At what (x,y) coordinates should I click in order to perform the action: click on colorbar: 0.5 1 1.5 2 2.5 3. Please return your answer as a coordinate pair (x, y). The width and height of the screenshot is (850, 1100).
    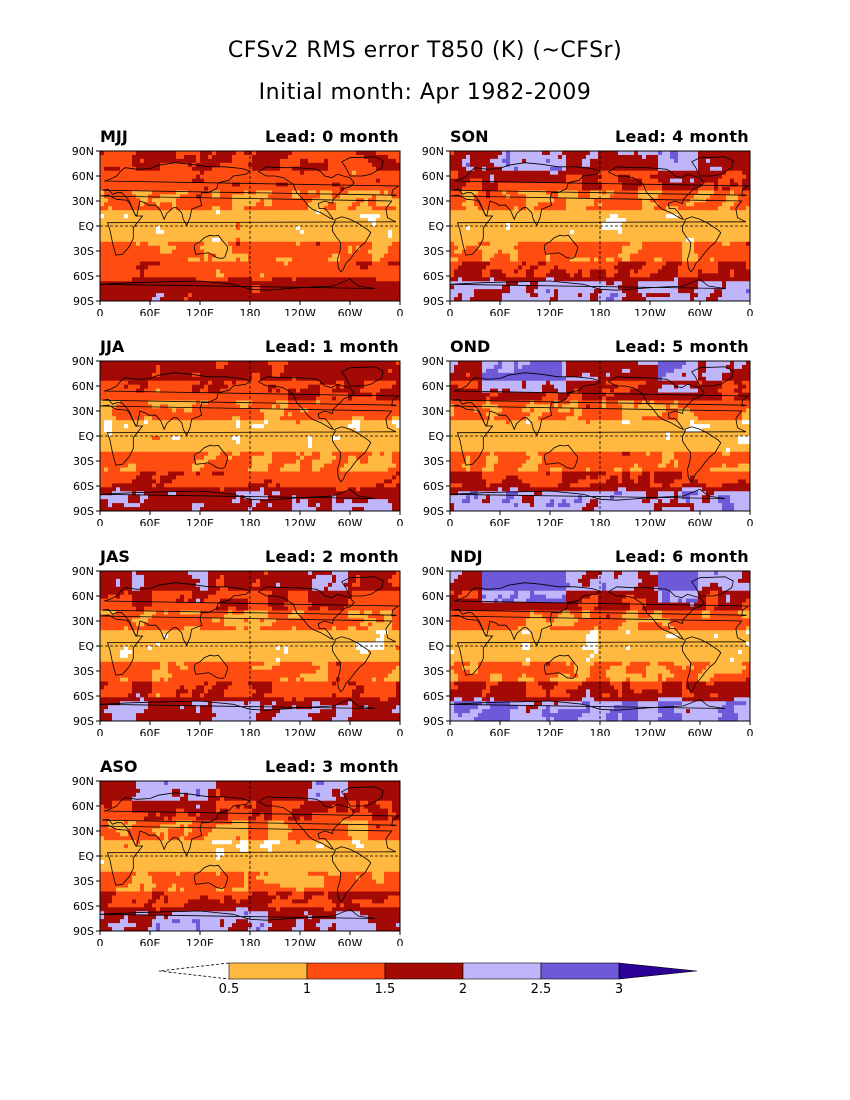
    Looking at the image, I should click on (428, 979).